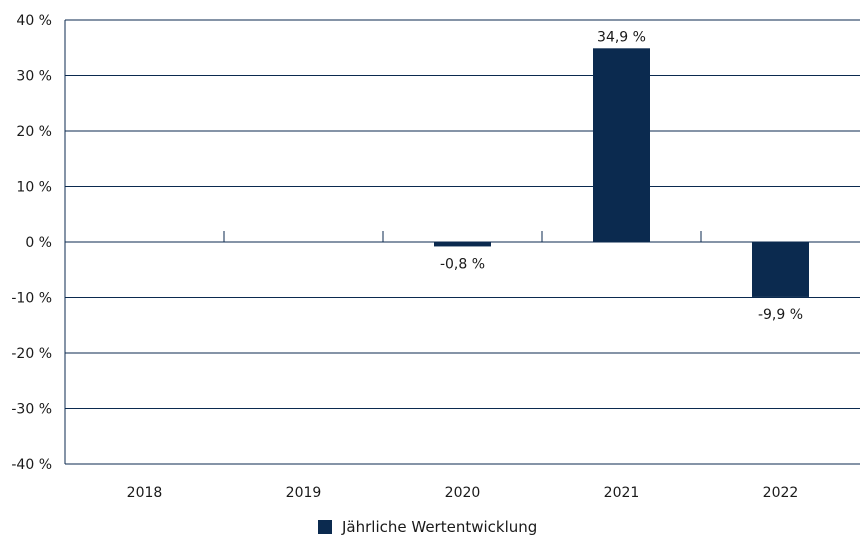  Describe the element at coordinates (621, 37) in the screenshot. I see `data-label: 34,9 %` at that location.